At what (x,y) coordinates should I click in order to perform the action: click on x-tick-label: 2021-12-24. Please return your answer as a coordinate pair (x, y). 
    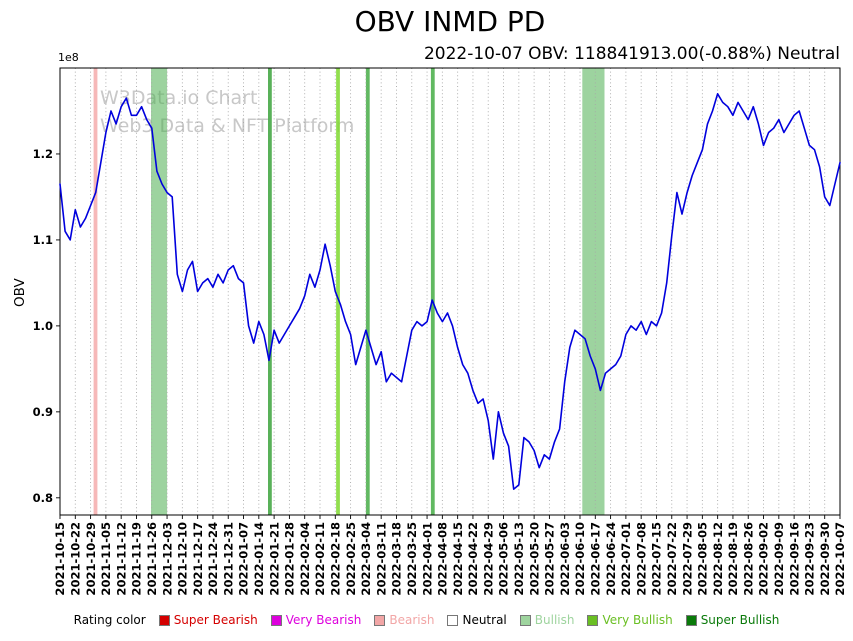
    Looking at the image, I should click on (213, 559).